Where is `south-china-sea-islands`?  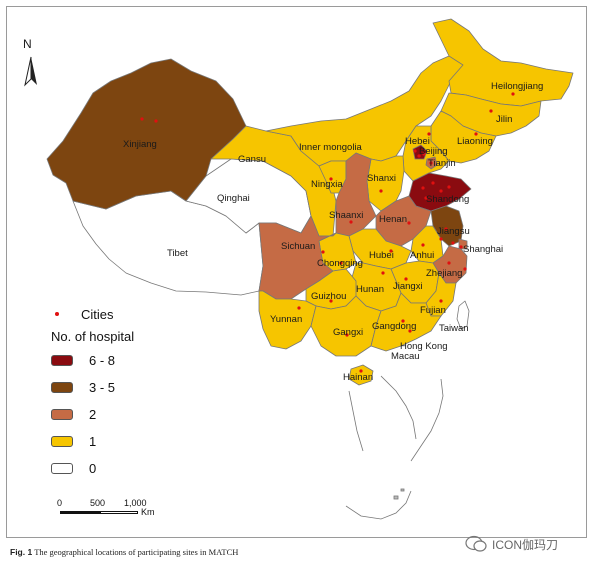 south-china-sea-islands is located at coordinates (394, 447).